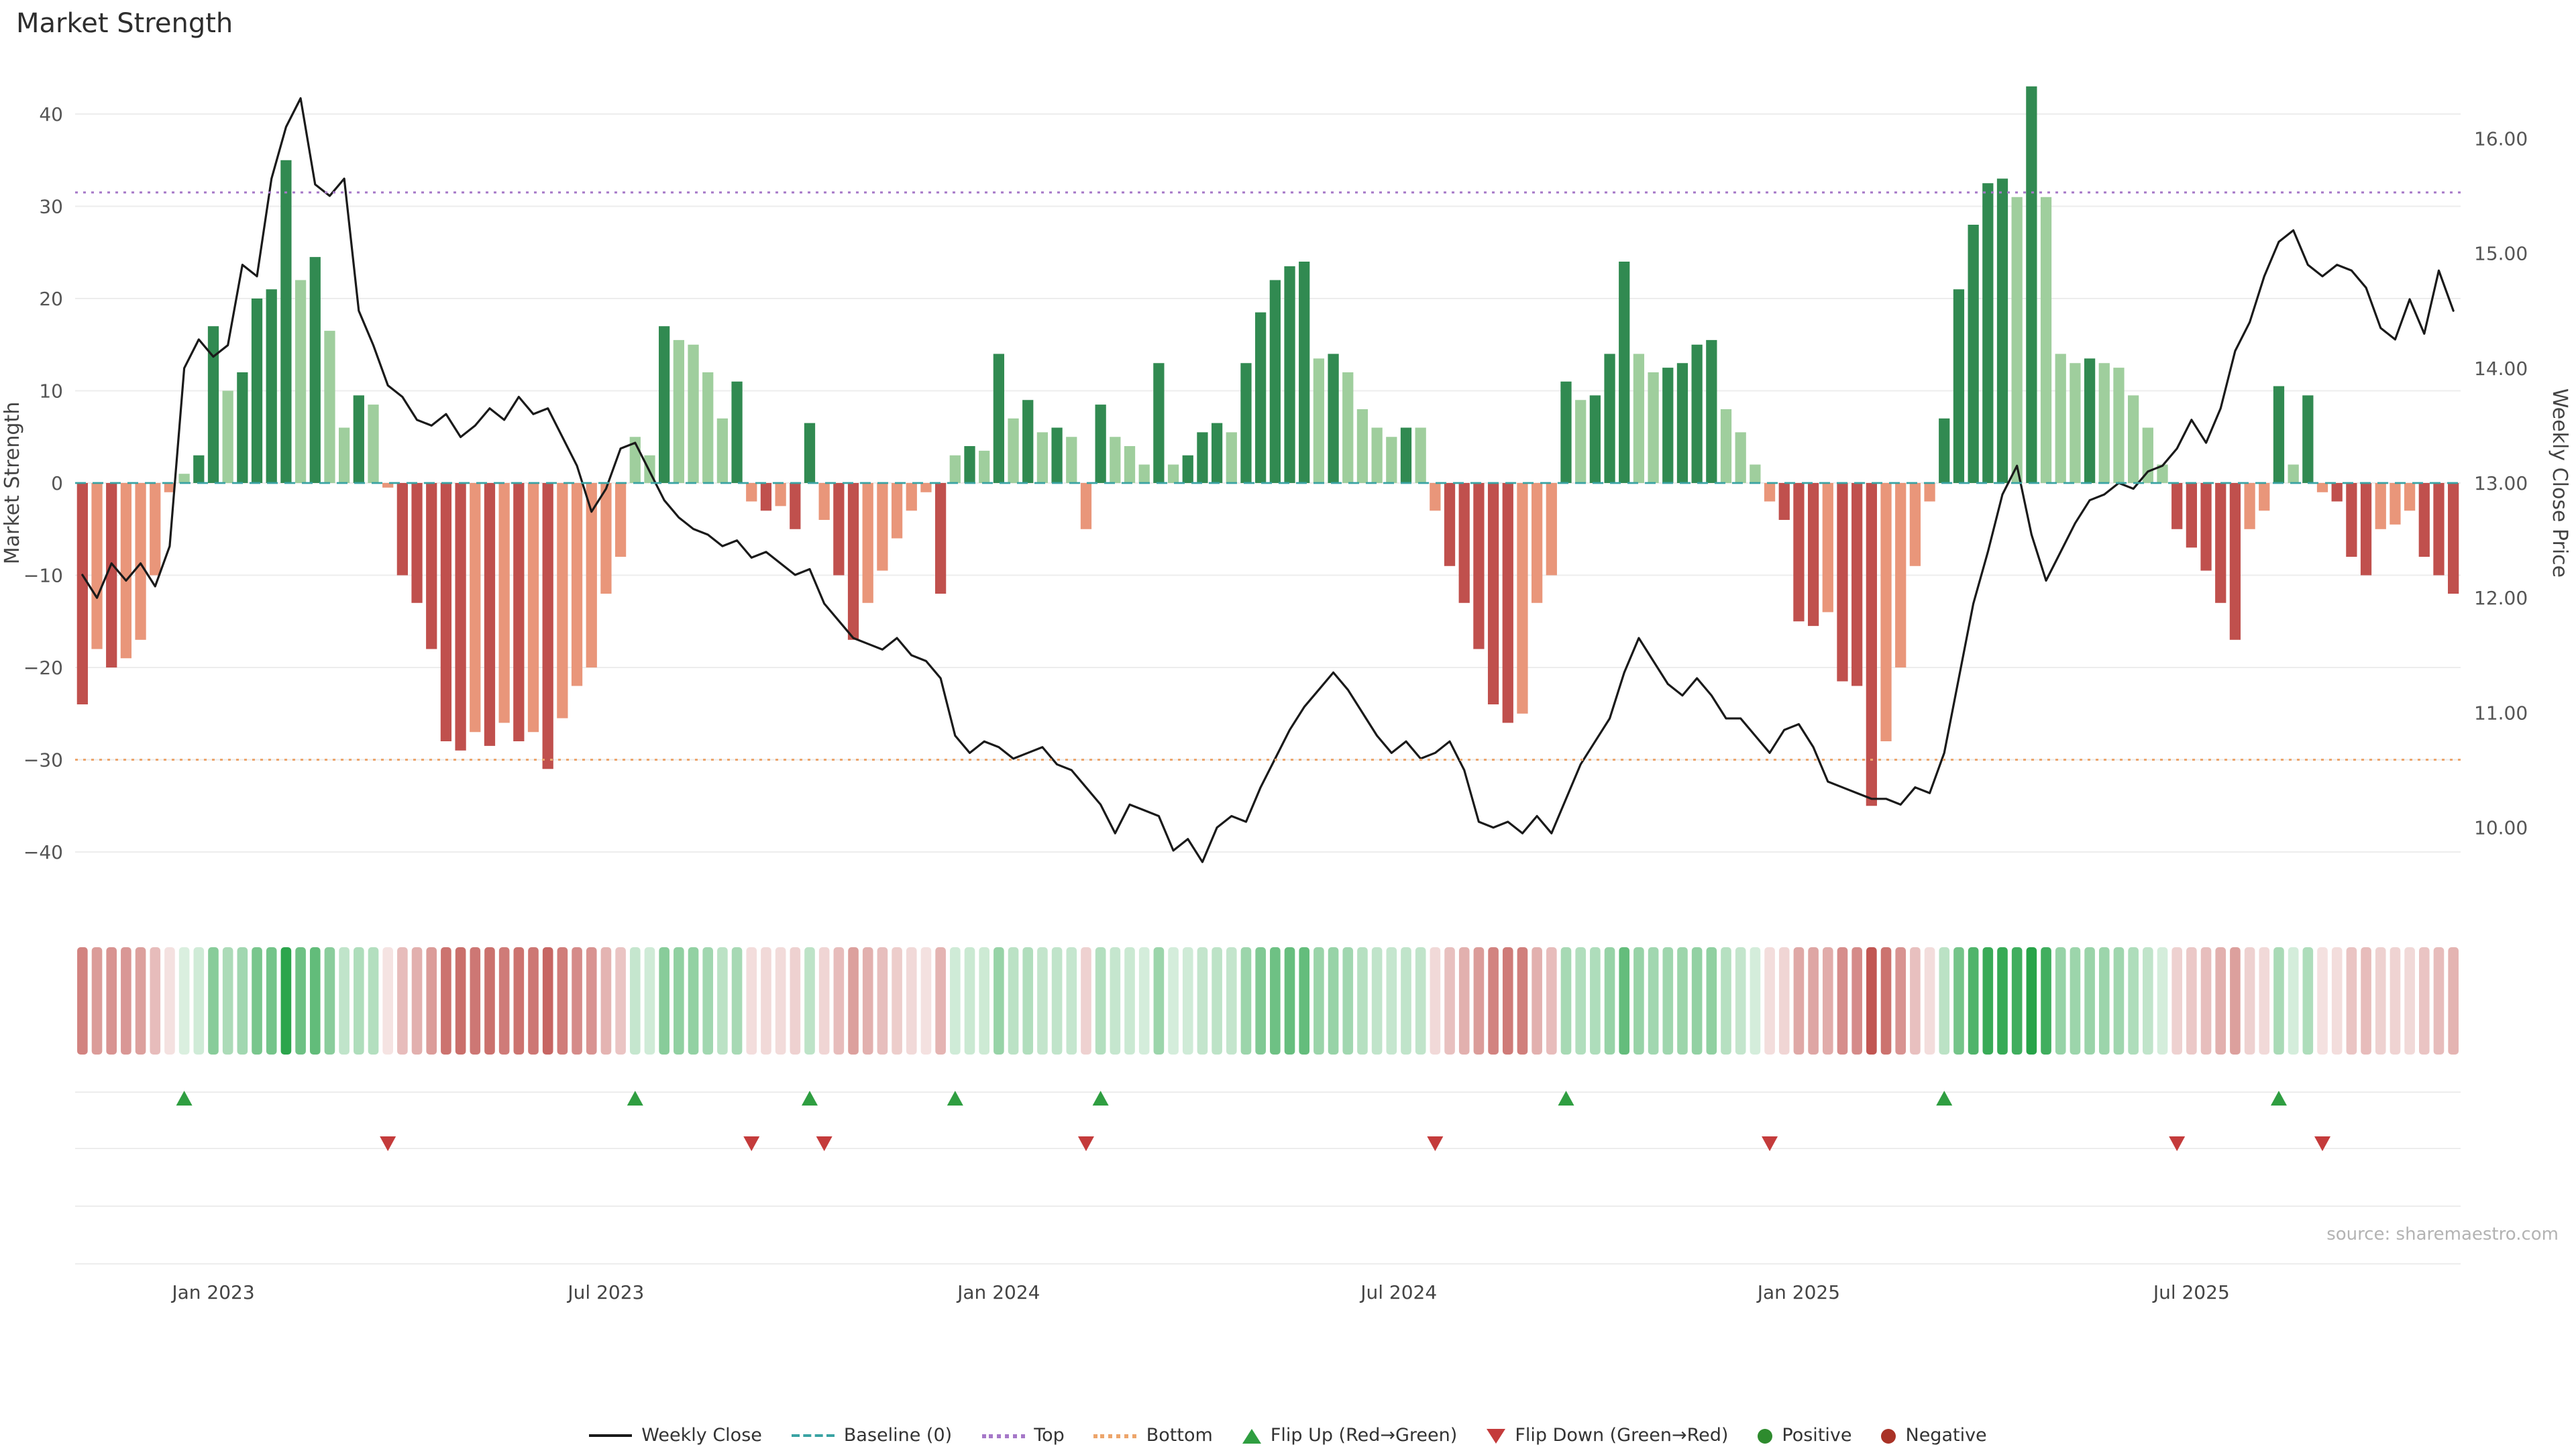 This screenshot has height=1449, width=2576. I want to click on svg-text: 15.00, so click(2501, 254).